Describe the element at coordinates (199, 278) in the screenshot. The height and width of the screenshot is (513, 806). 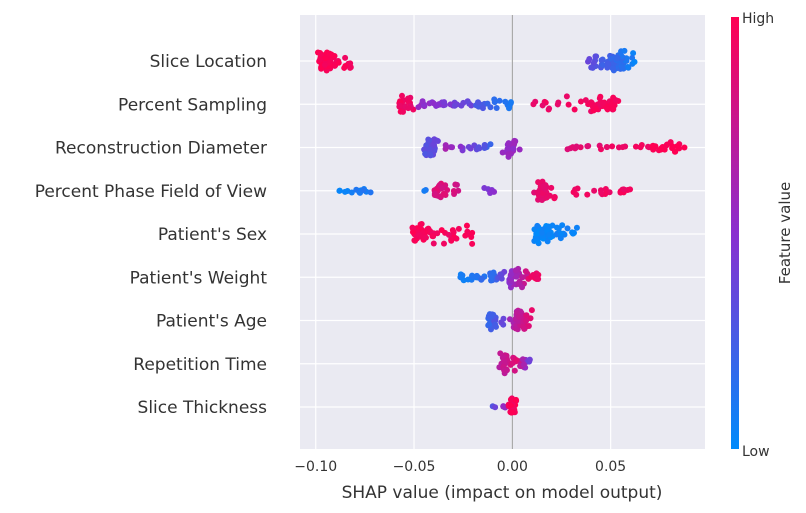
I see `feature-label: Patient's Weight` at that location.